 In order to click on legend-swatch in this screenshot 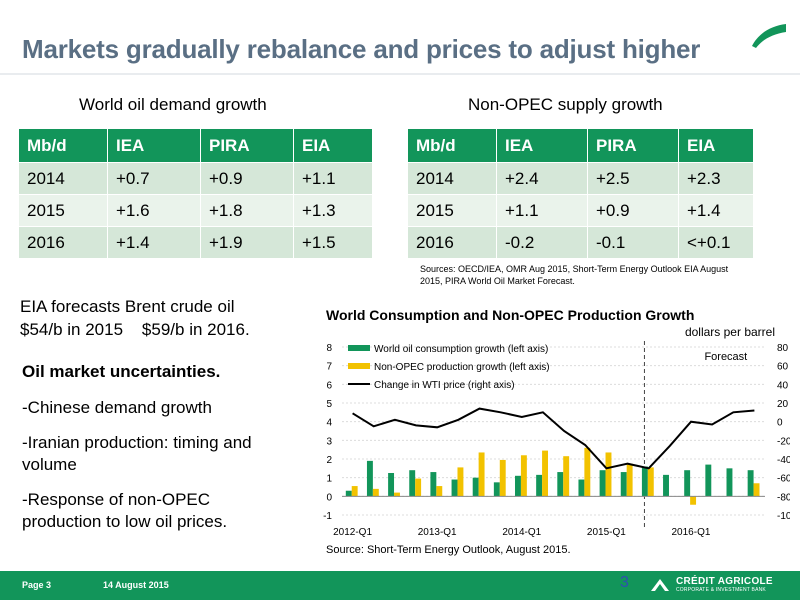, I will do `click(359, 348)`.